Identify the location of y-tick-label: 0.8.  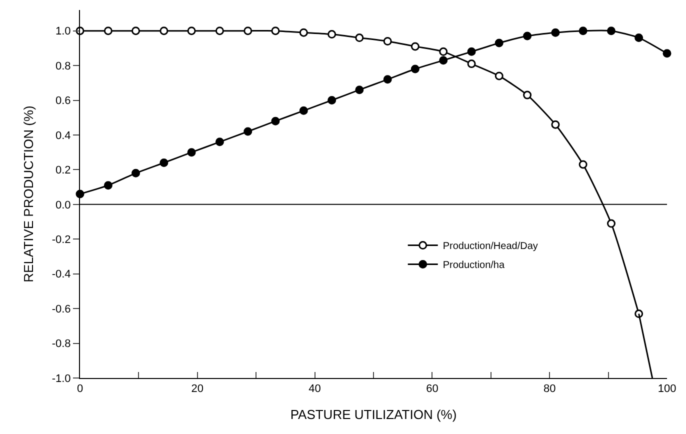
(63, 66).